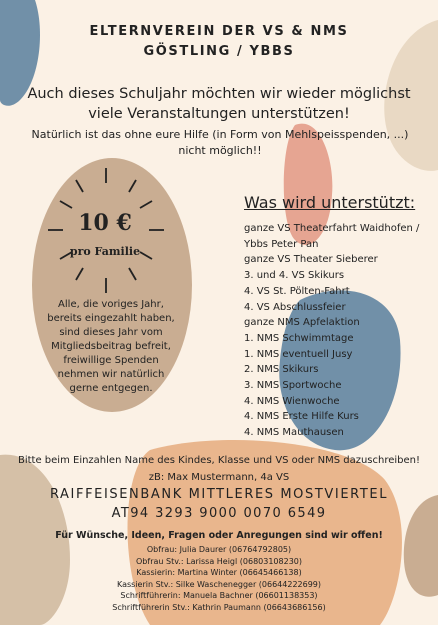  Describe the element at coordinates (281, 370) in the screenshot. I see `support-item: 2. NMS Skikurs` at that location.